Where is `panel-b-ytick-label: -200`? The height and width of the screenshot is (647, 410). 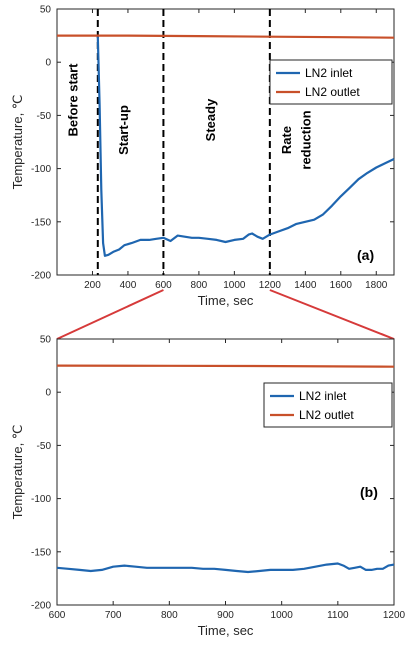 panel-b-ytick-label: -200 is located at coordinates (41, 606).